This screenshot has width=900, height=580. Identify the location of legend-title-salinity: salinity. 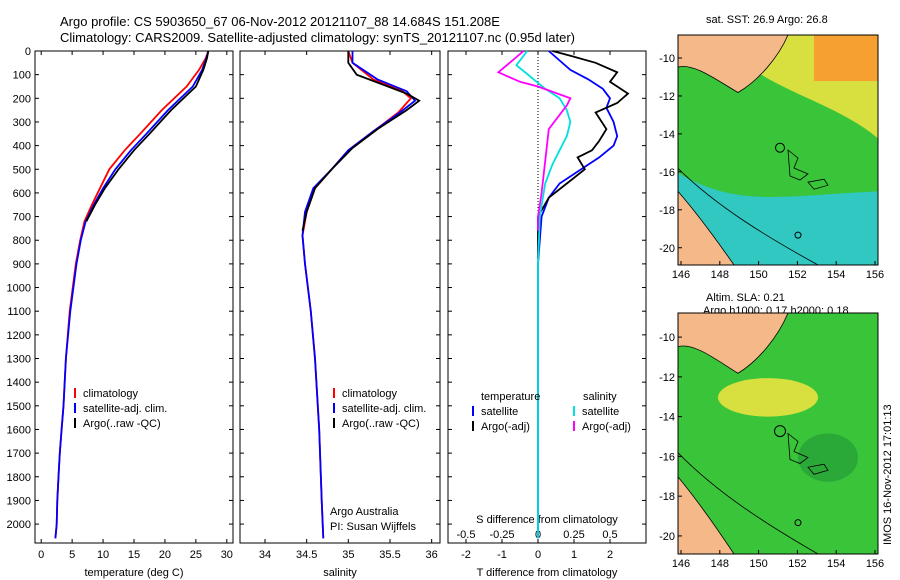
(600, 397).